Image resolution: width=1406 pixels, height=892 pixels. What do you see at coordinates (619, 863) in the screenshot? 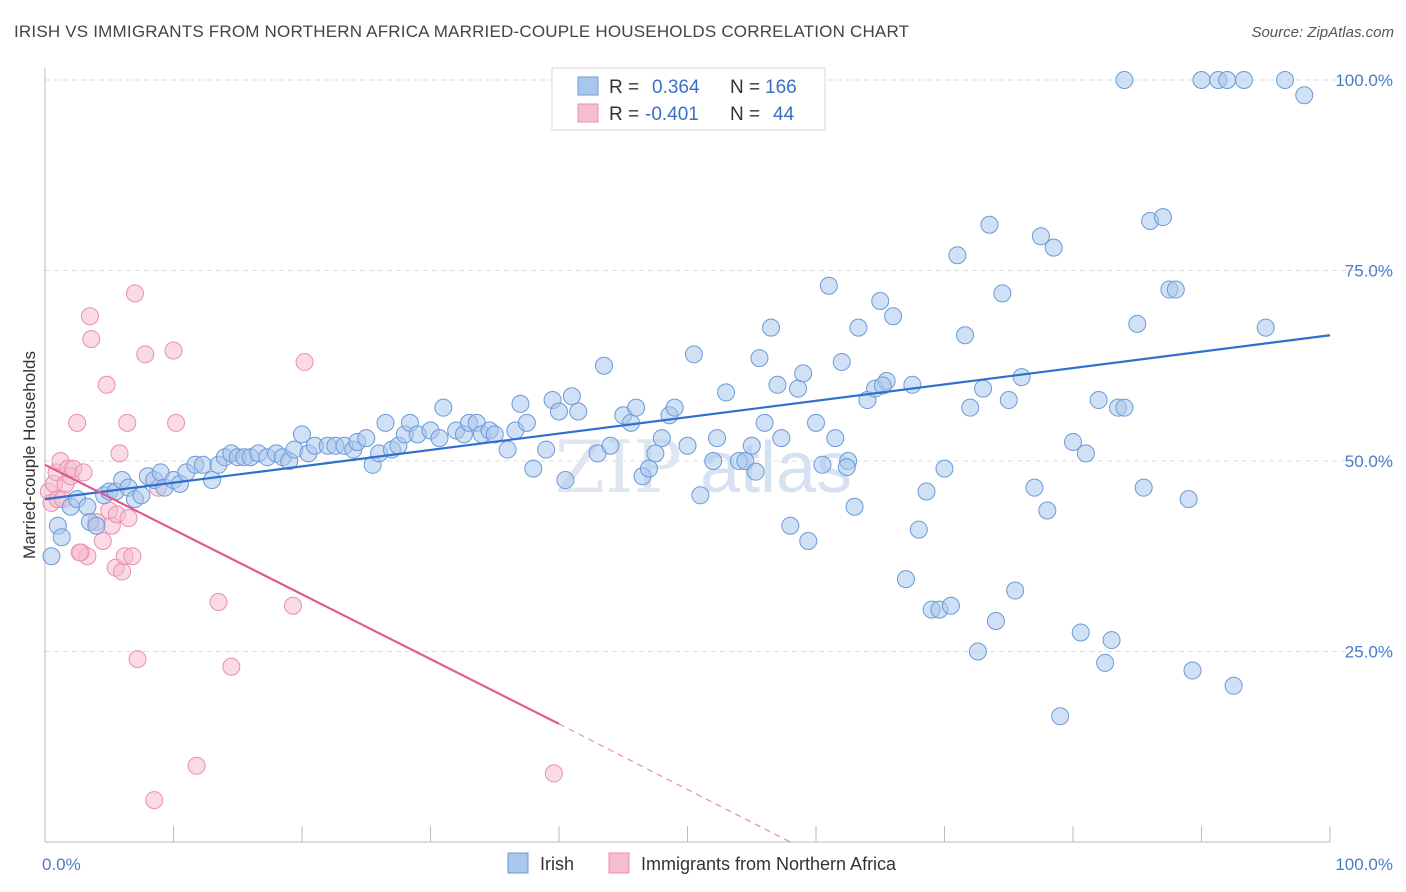
I see `bottom-legend-swatch-immigrants` at bounding box center [619, 863].